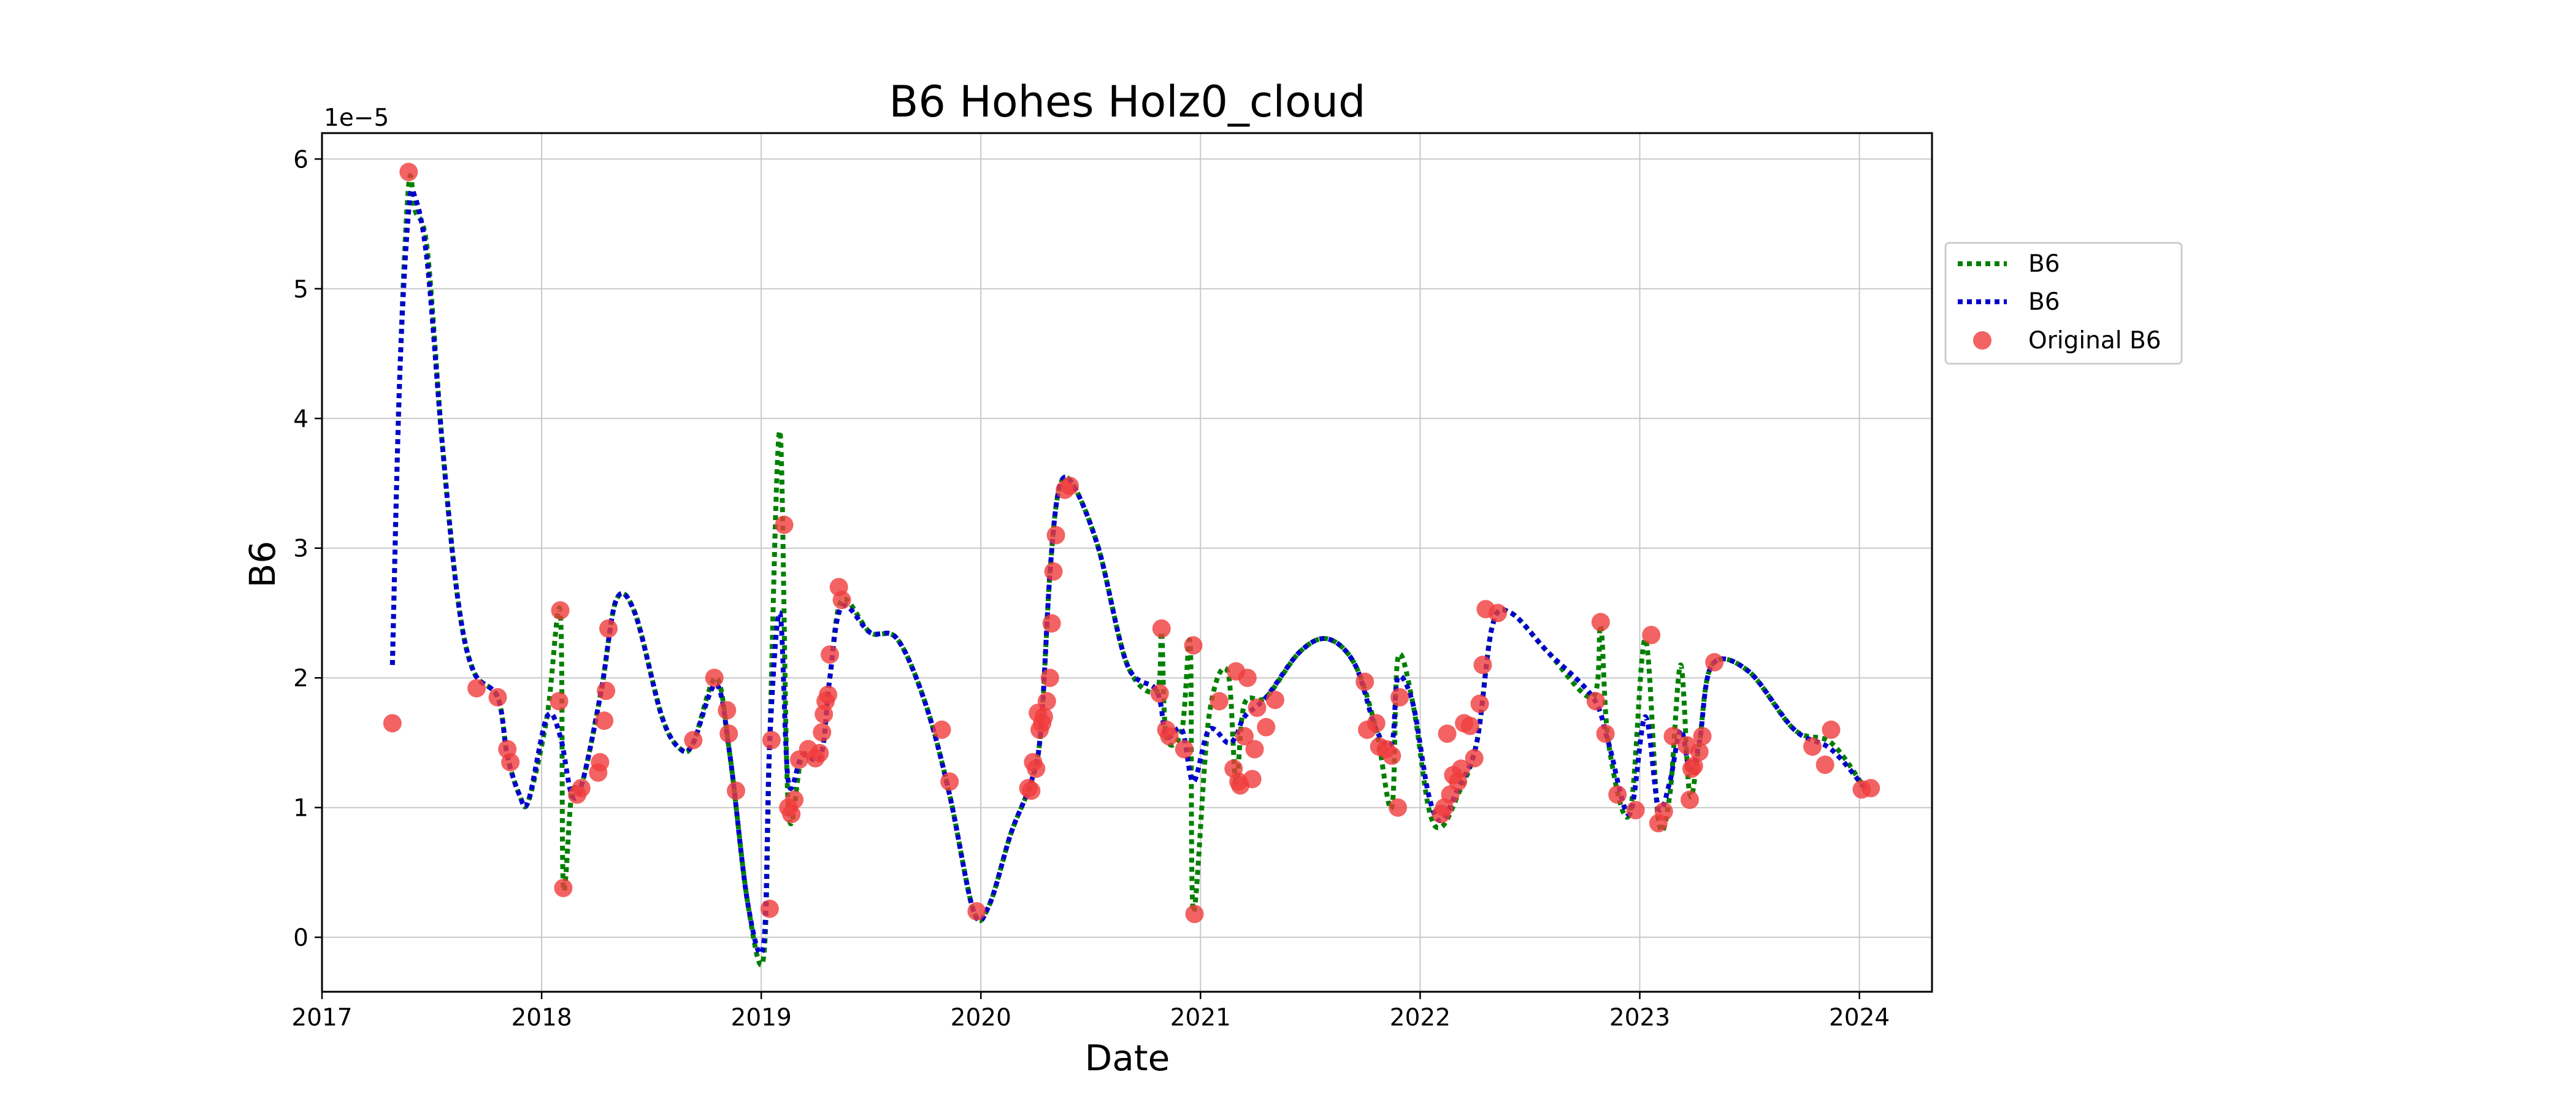  I want to click on x-tick-label: 2018, so click(541, 1018).